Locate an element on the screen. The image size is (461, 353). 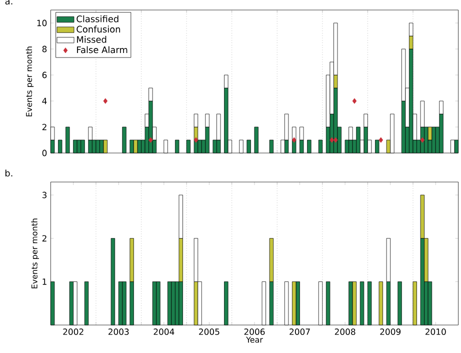
y-tick-label: 6 is located at coordinates (44, 75).